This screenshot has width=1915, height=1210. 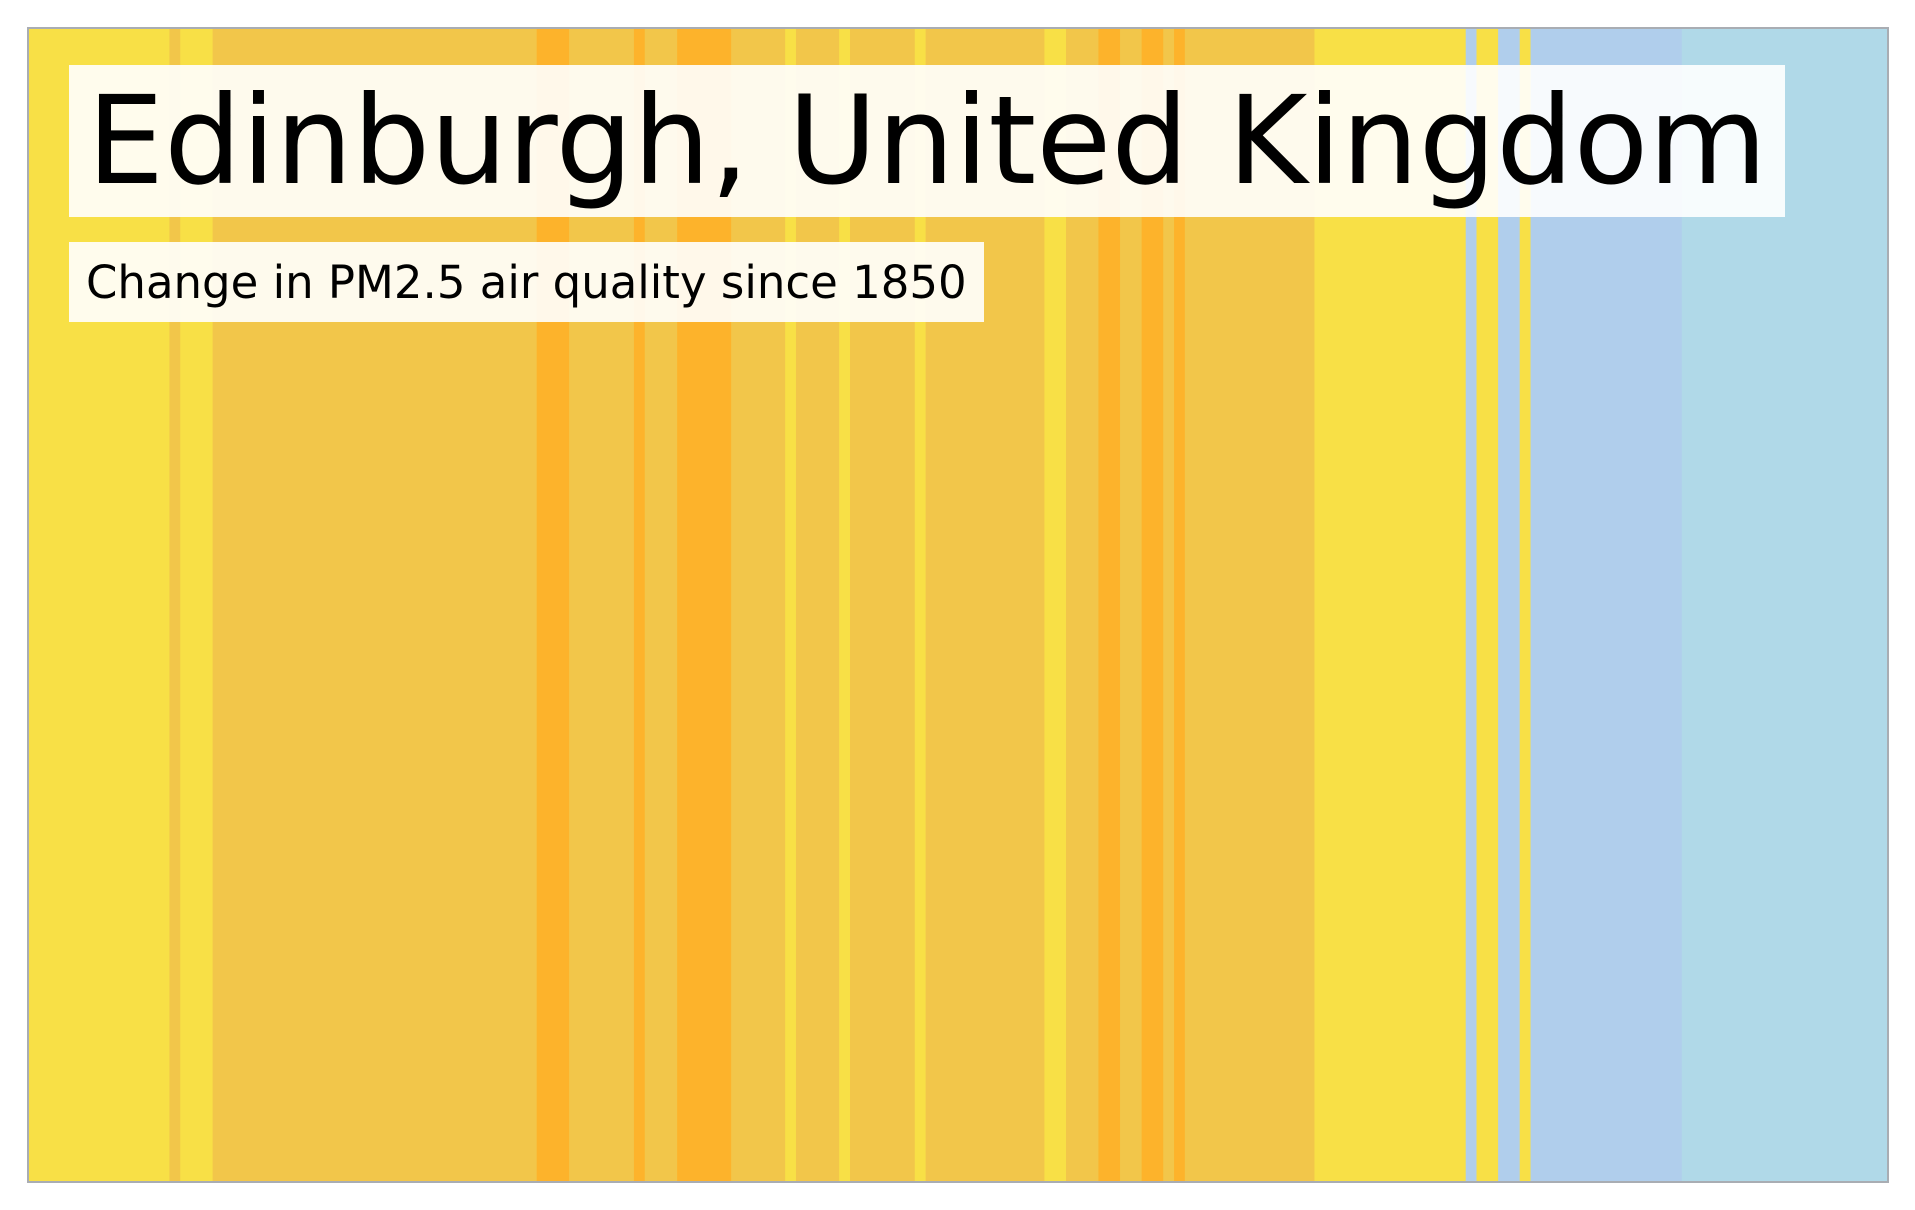 I want to click on stripe-1944, so click(x=1055, y=605).